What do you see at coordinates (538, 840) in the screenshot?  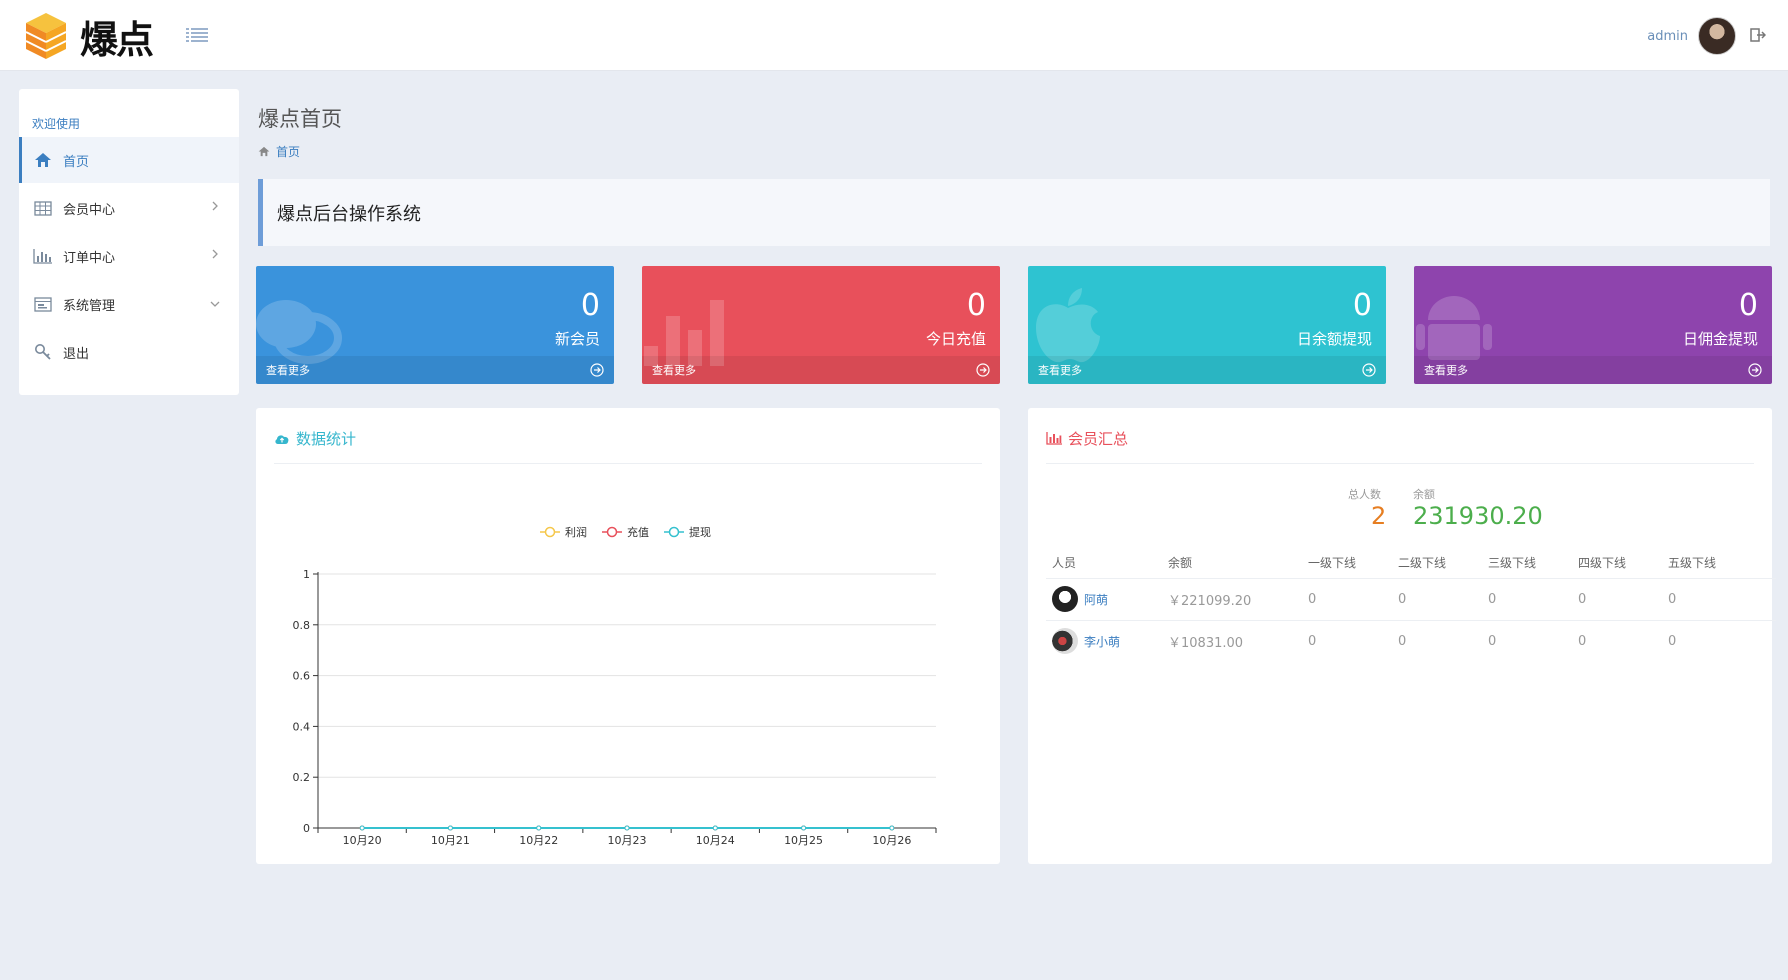 I see `x-tick-label: 10月22` at bounding box center [538, 840].